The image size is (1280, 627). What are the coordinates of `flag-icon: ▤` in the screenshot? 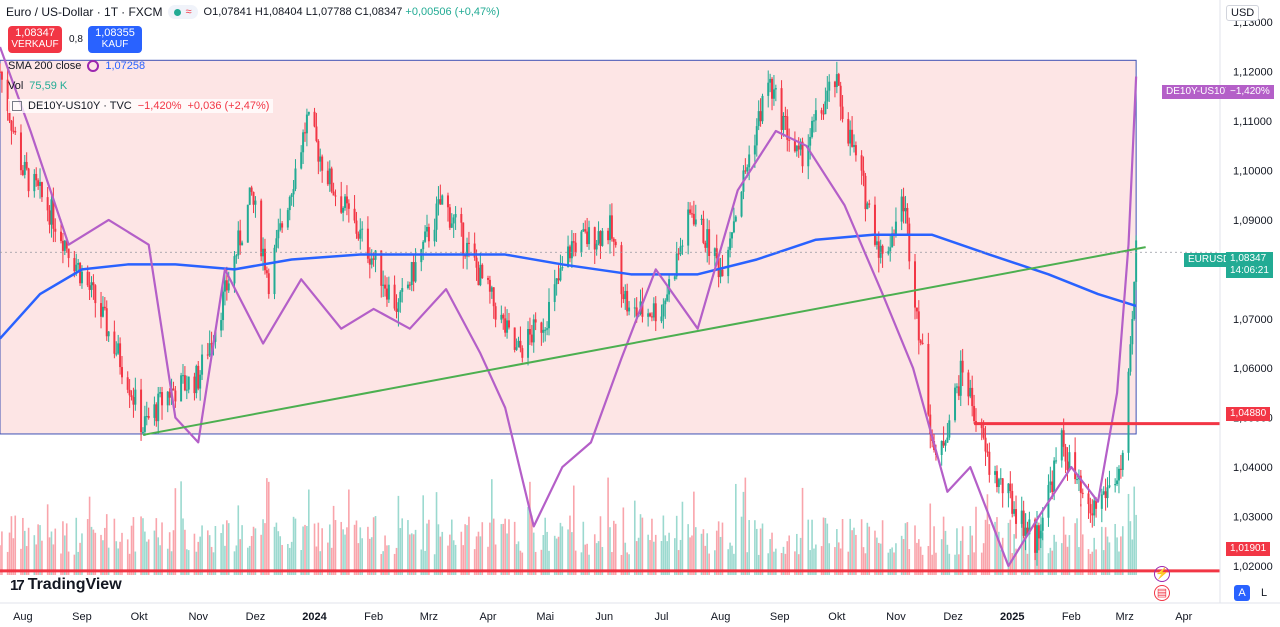 It's located at (1162, 593).